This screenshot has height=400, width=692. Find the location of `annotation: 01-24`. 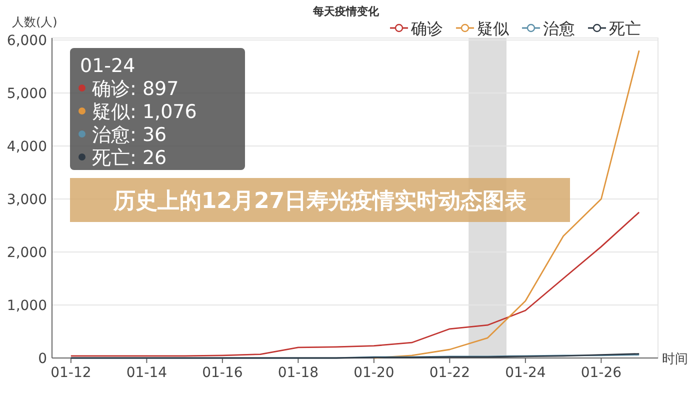

annotation: 01-24 is located at coordinates (108, 66).